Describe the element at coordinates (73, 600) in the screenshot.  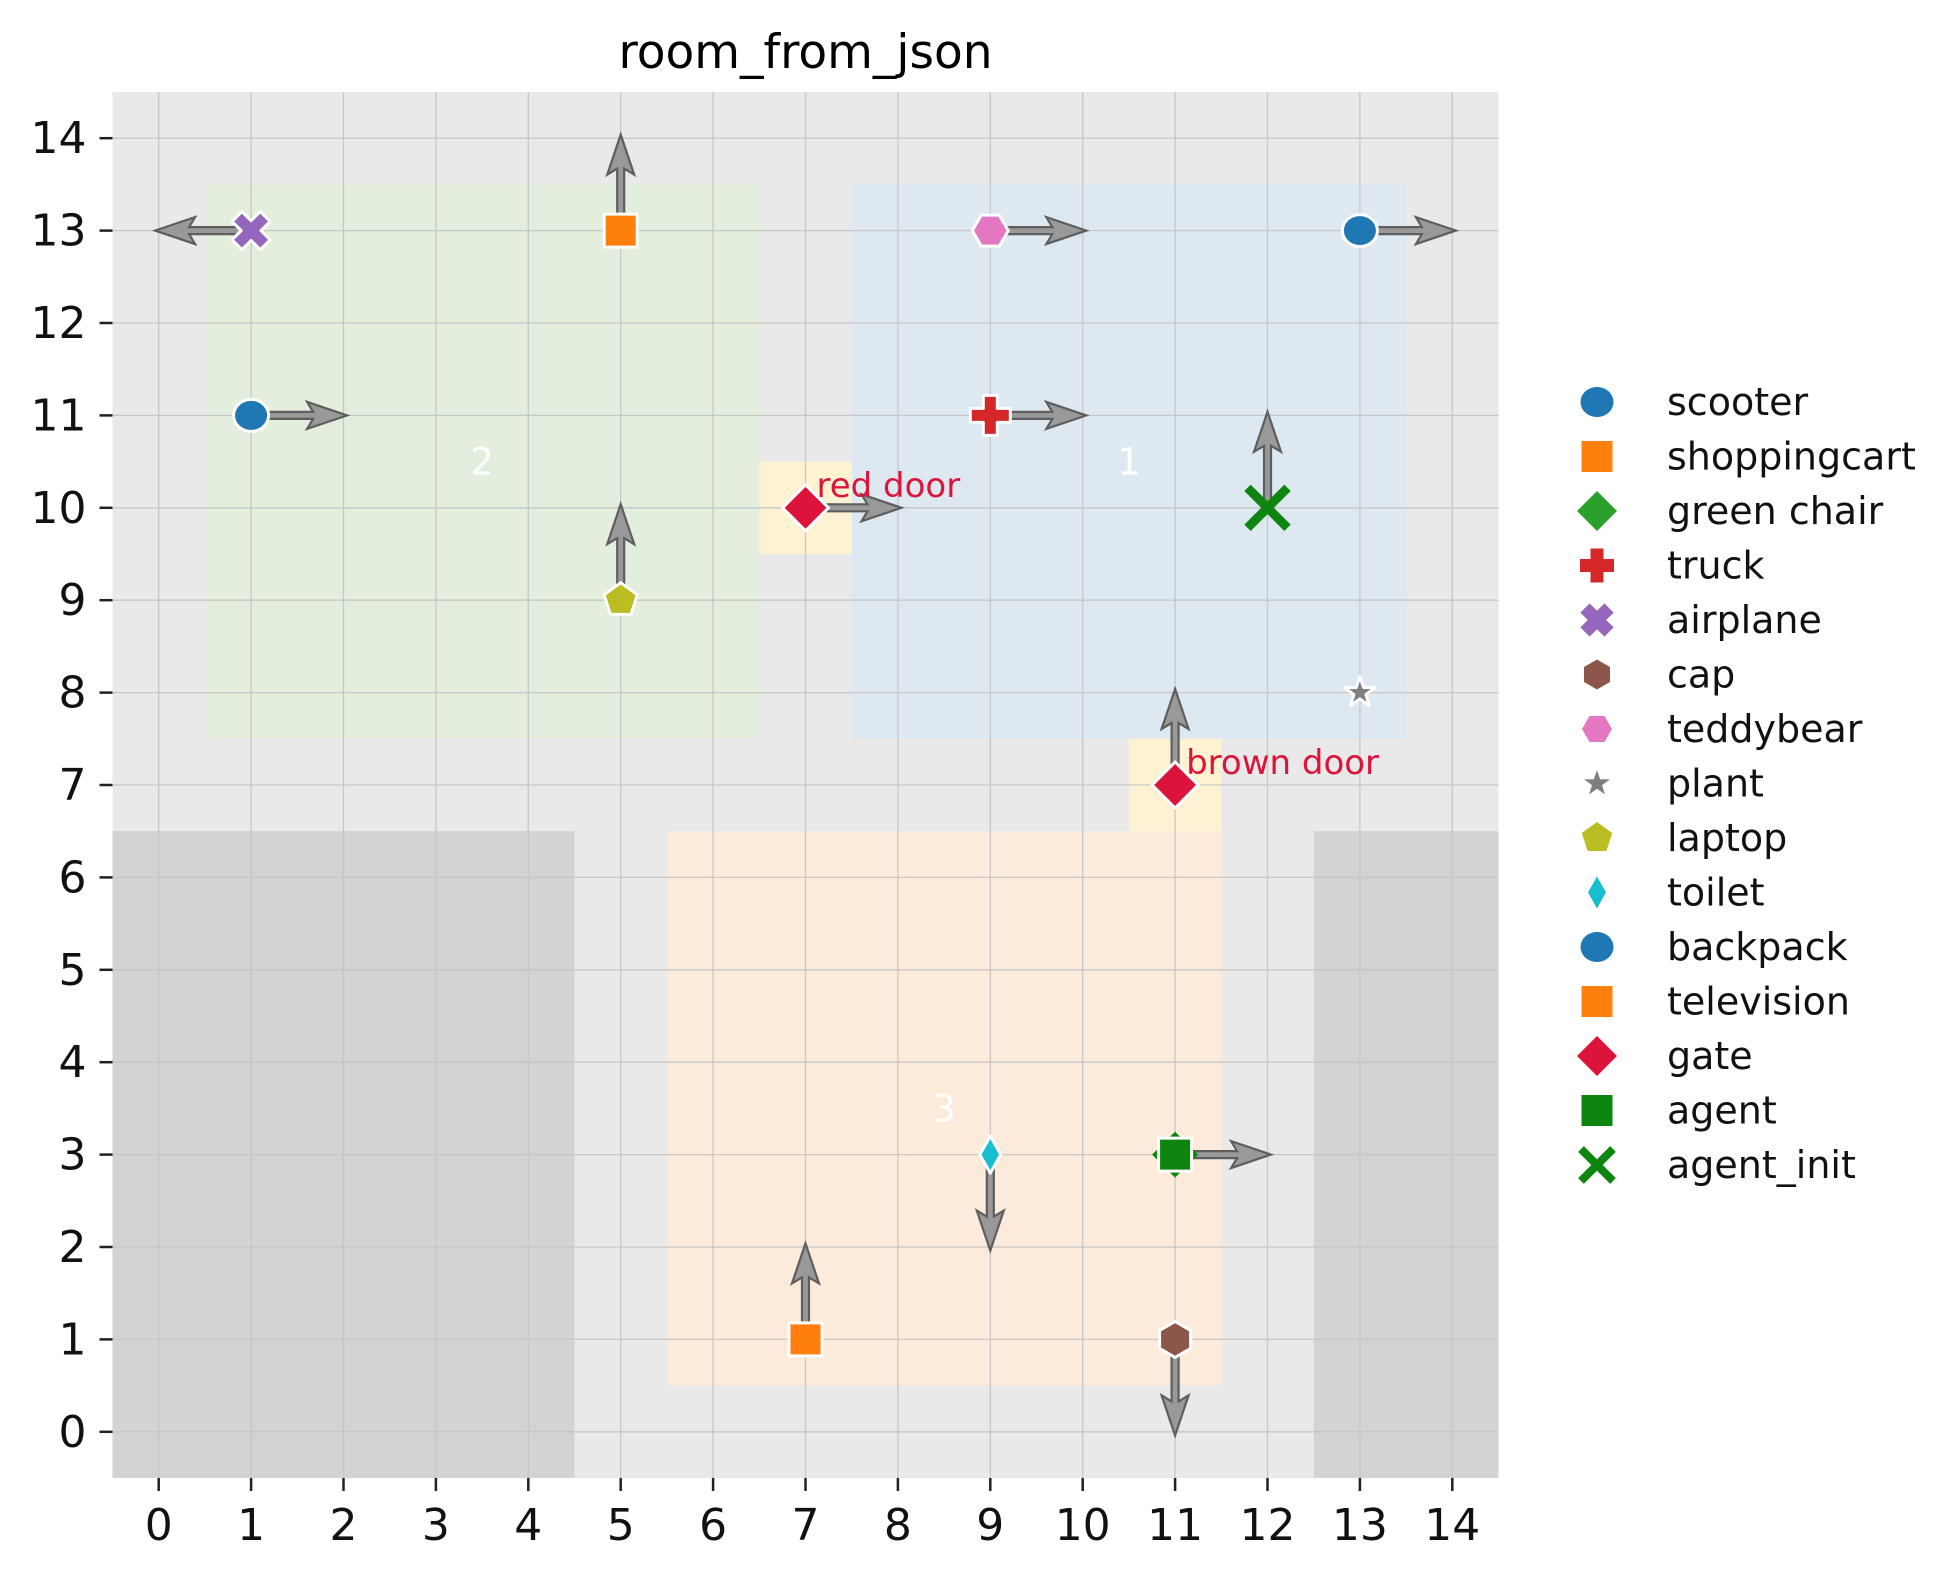
I see `y-tick-label: 9` at that location.